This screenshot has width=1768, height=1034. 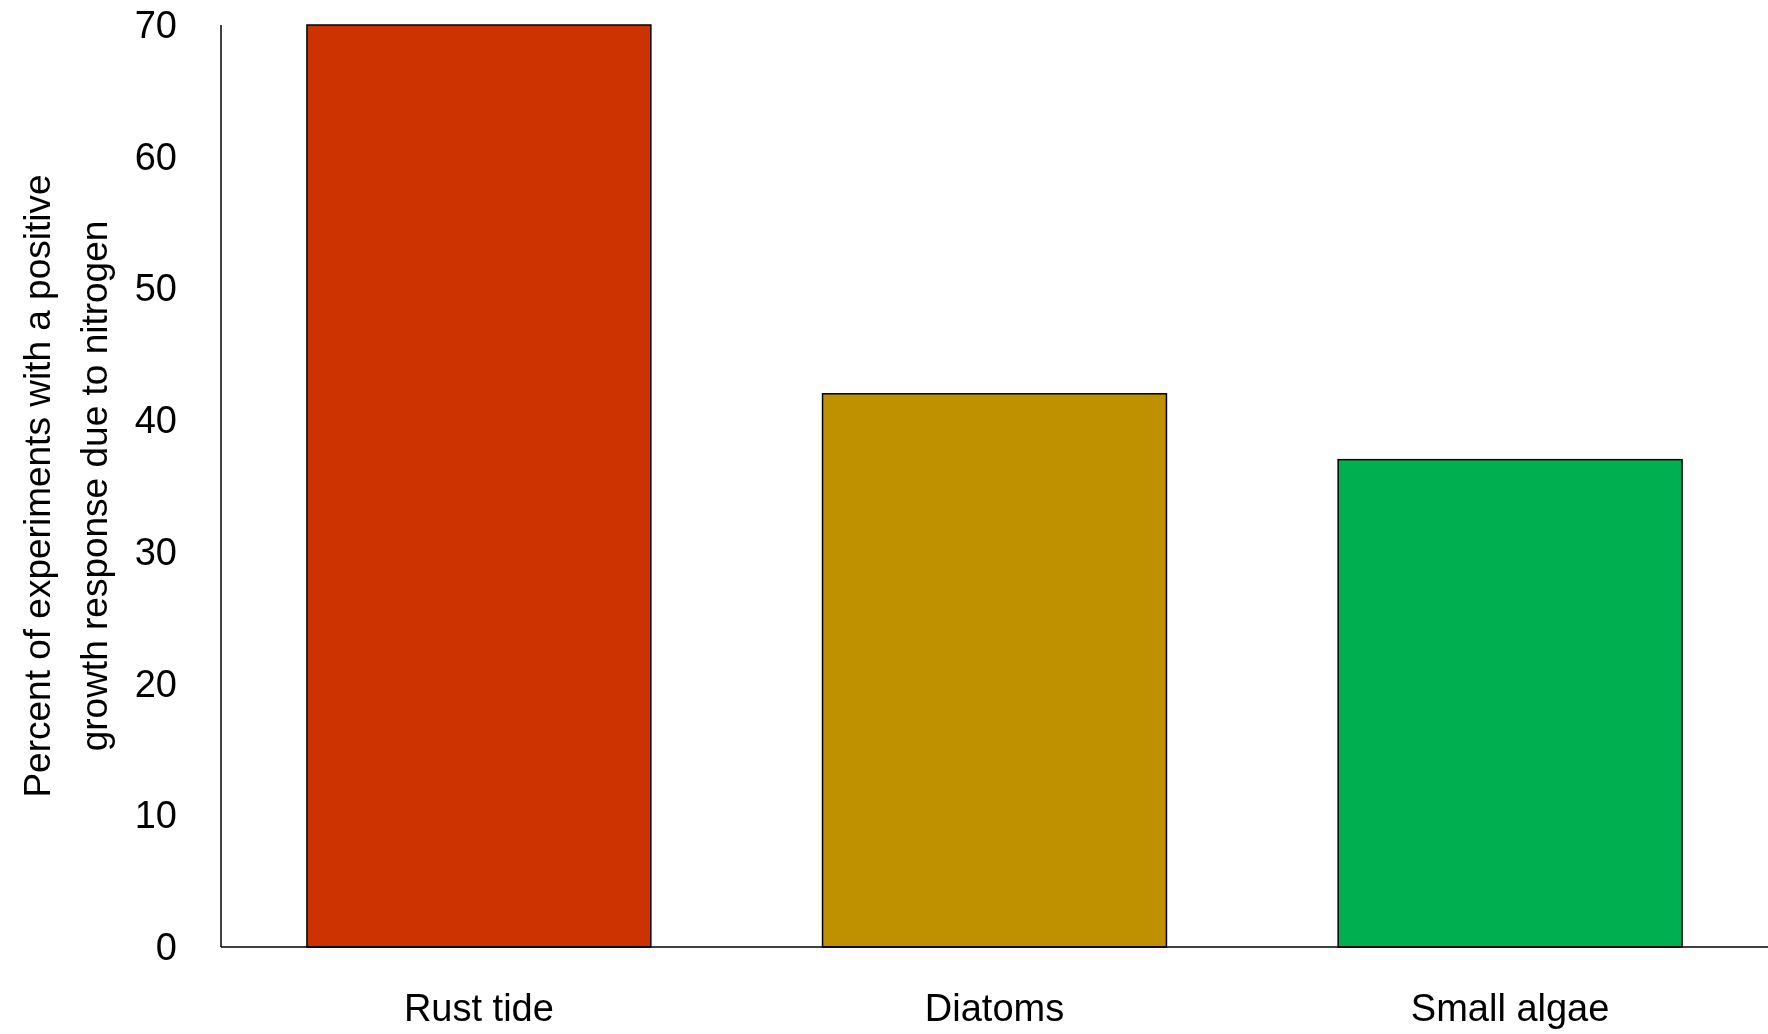 I want to click on y-tick-label: 70, so click(x=155, y=25).